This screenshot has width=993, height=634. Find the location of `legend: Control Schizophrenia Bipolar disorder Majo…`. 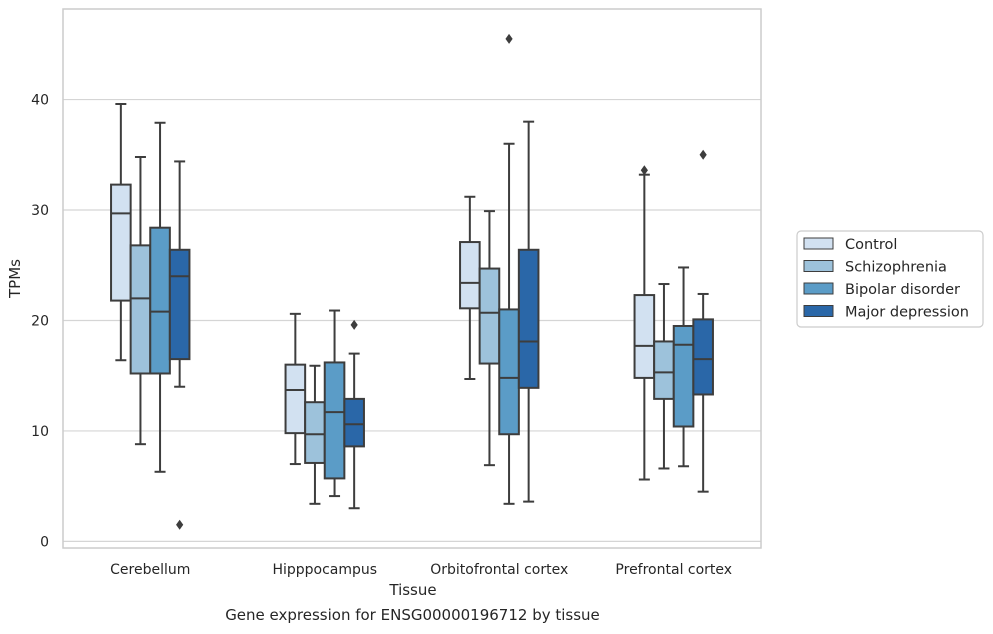

legend: Control Schizophrenia Bipolar disorder Majo… is located at coordinates (890, 279).